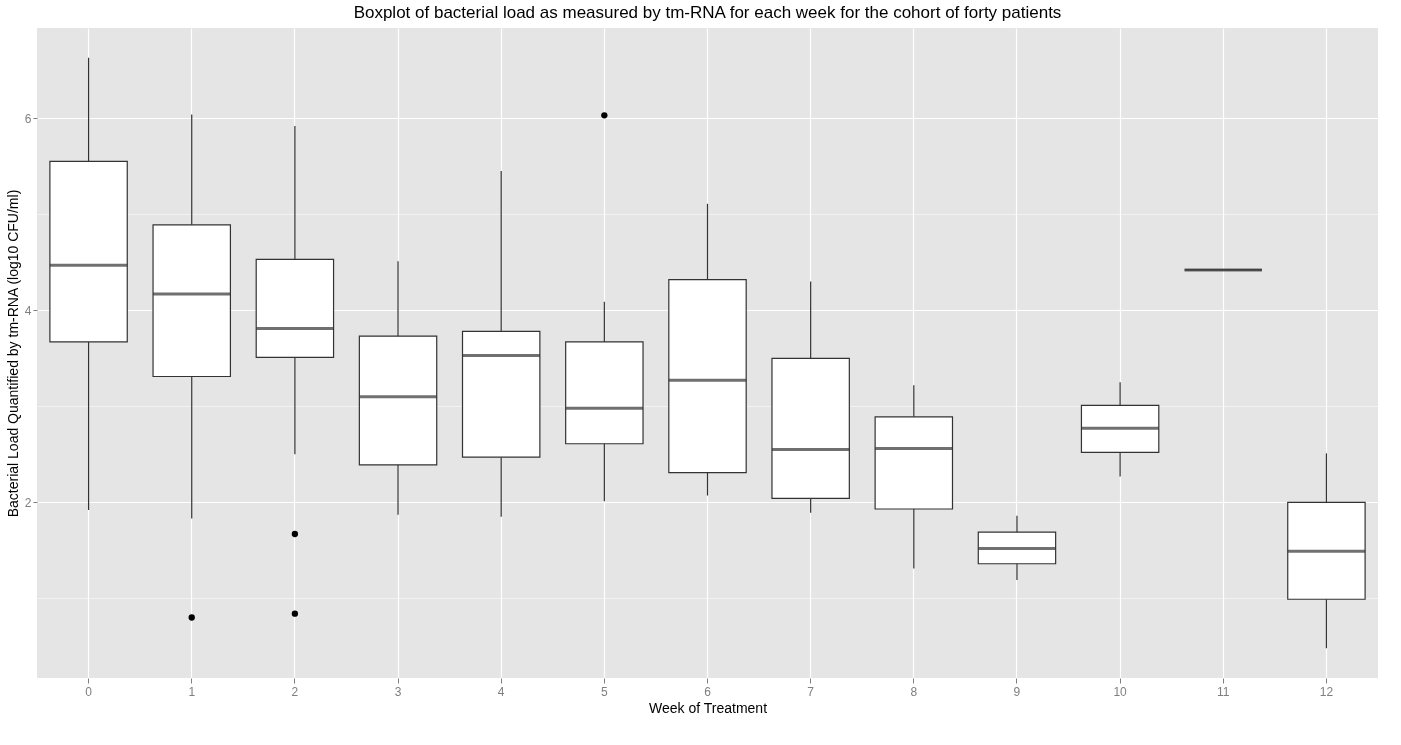 This screenshot has width=1401, height=745. What do you see at coordinates (1120, 691) in the screenshot?
I see `x-tick-label: 10` at bounding box center [1120, 691].